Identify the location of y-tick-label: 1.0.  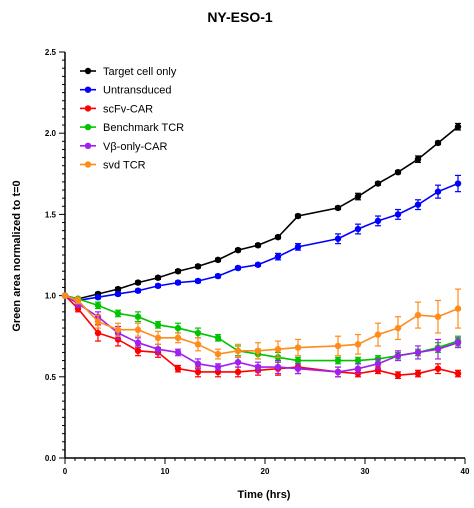
(51, 296).